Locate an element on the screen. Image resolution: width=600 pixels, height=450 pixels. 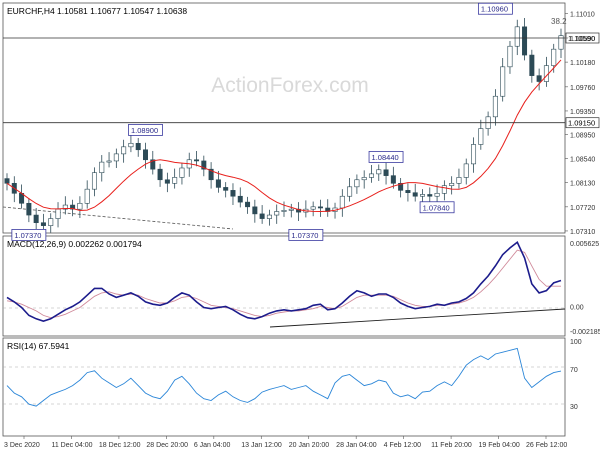
macd-trendline is located at coordinates (417, 318).